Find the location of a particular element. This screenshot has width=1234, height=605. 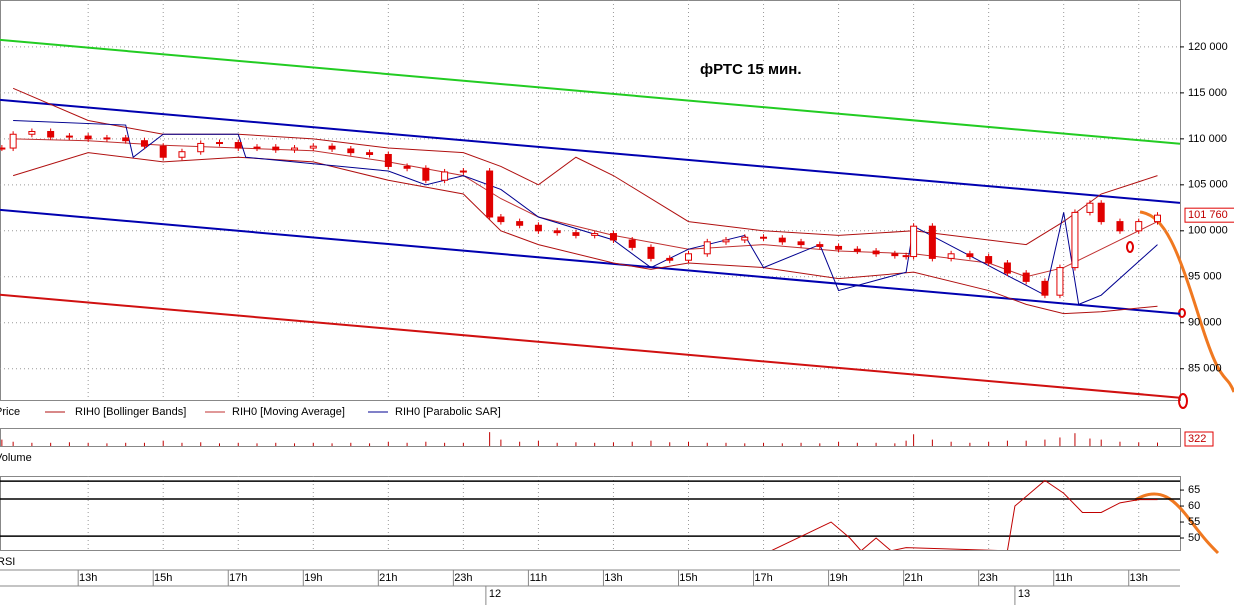

y-tick-label: 90 000 is located at coordinates (1205, 323).